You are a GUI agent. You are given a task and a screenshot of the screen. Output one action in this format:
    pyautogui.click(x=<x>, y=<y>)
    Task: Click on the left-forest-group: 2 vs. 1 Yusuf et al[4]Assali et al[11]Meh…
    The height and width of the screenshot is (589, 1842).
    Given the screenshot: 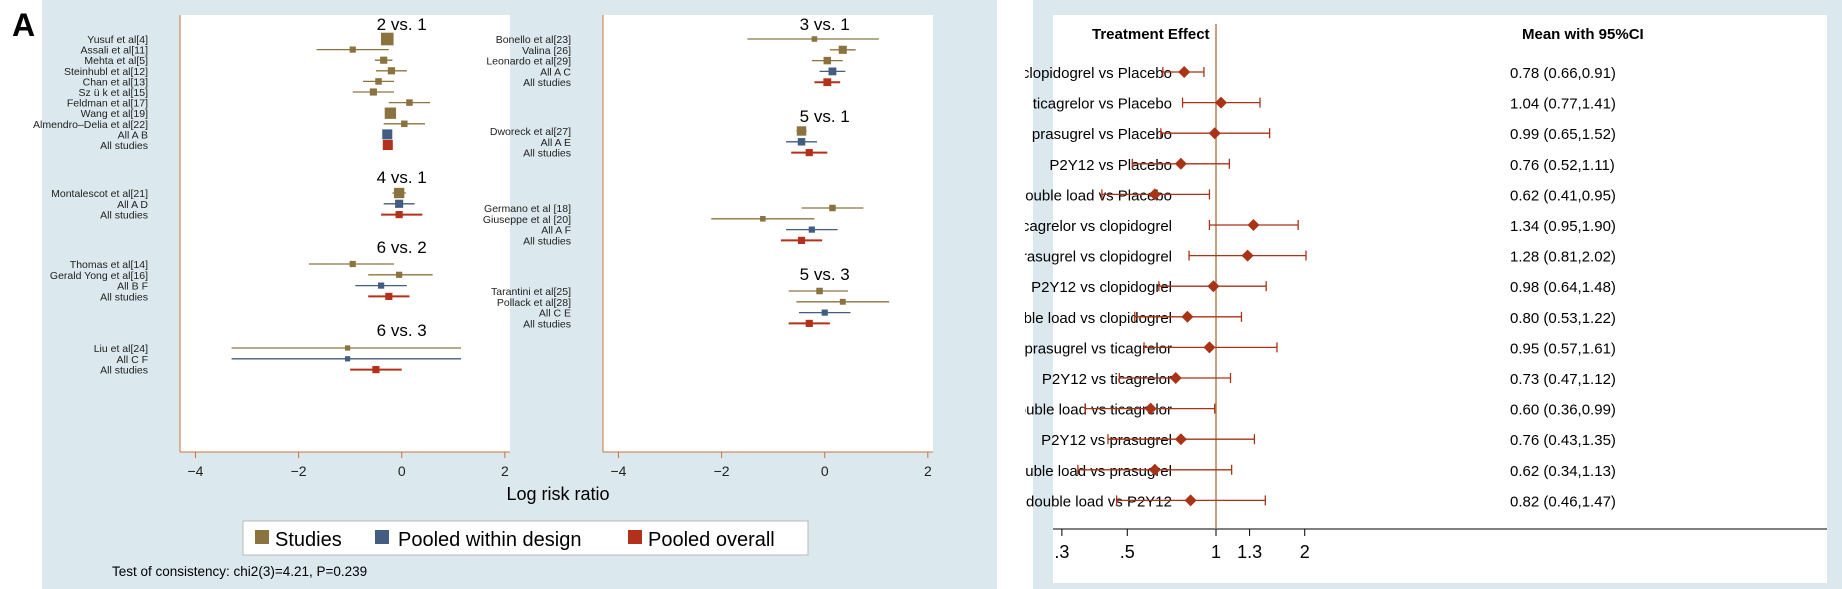 What is the action you would take?
    pyautogui.click(x=247, y=196)
    